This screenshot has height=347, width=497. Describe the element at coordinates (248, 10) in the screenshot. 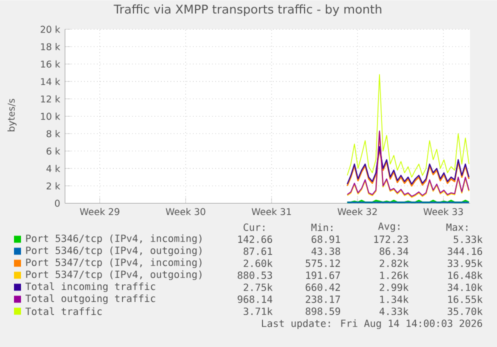

I see `chart-title: Traffic via XMPP transports traffic - by month` at that location.